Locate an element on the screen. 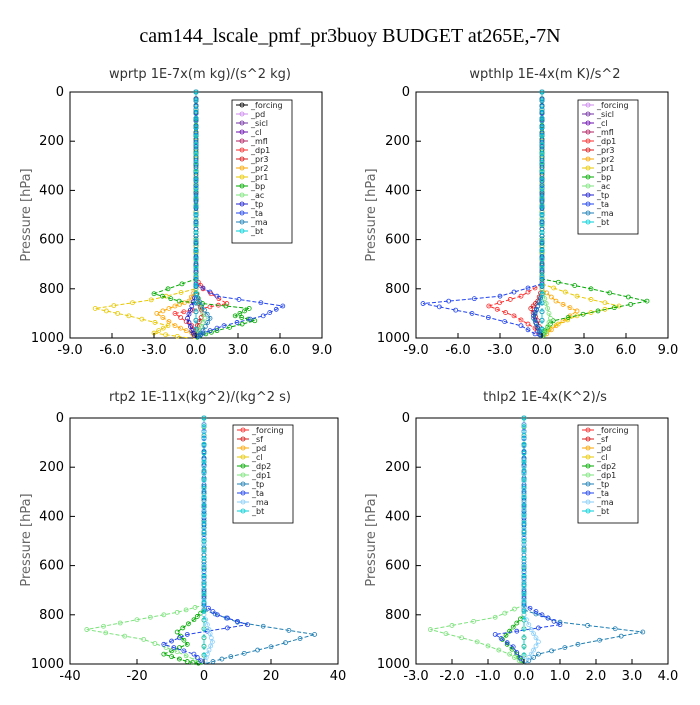 The height and width of the screenshot is (705, 700). y-tick-label: 600 is located at coordinates (51, 240).